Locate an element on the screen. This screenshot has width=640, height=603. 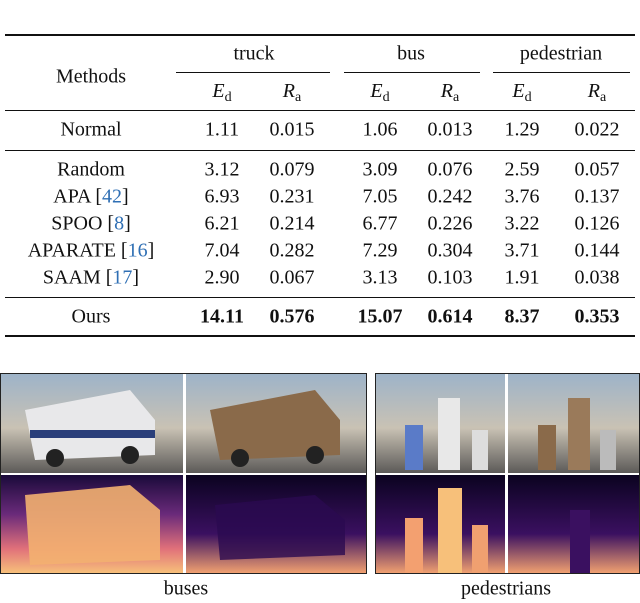
cell: 0.067 is located at coordinates (292, 277).